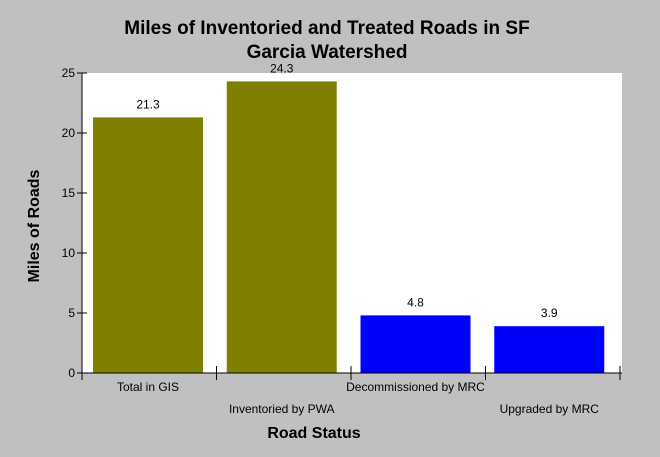  Describe the element at coordinates (148, 387) in the screenshot. I see `category-label-1: Total in GIS` at that location.